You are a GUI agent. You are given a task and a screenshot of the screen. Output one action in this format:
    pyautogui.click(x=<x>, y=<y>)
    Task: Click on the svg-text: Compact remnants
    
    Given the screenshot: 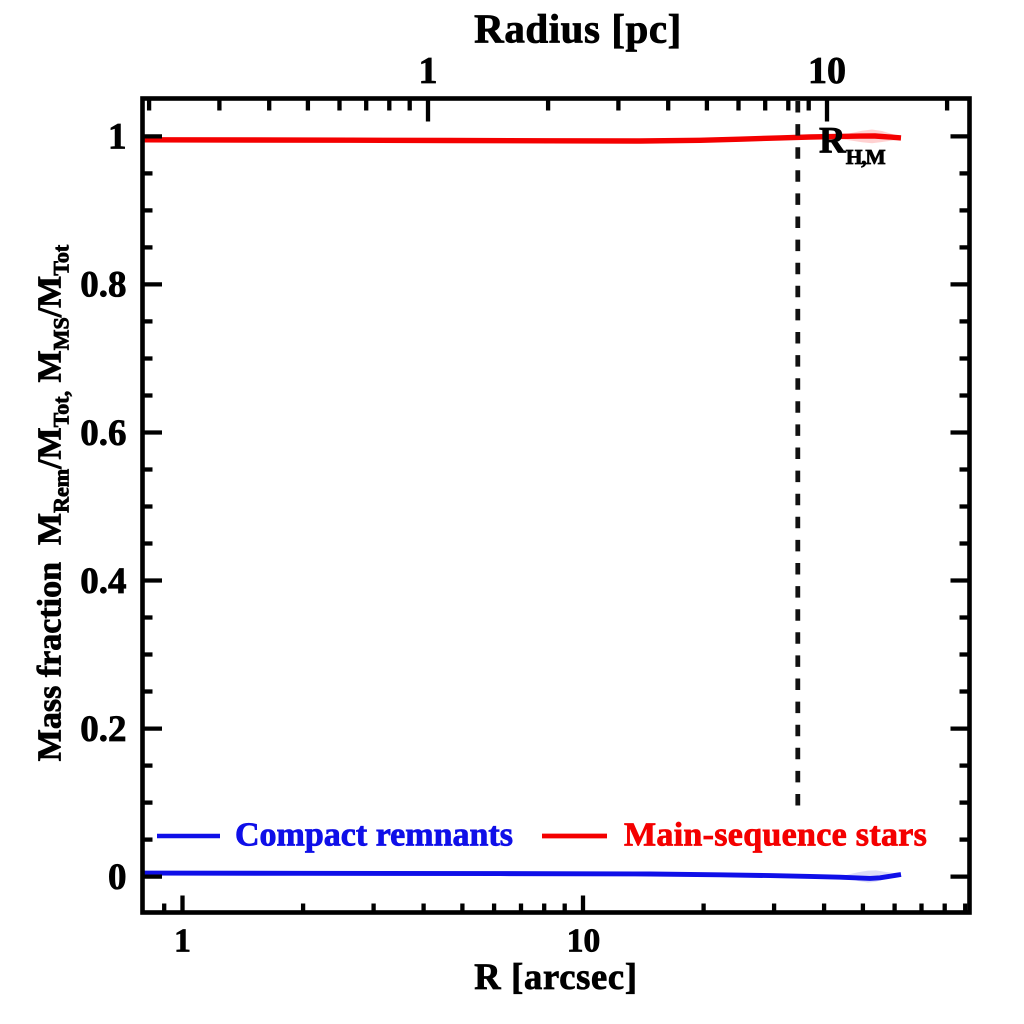 What is the action you would take?
    pyautogui.click(x=374, y=835)
    